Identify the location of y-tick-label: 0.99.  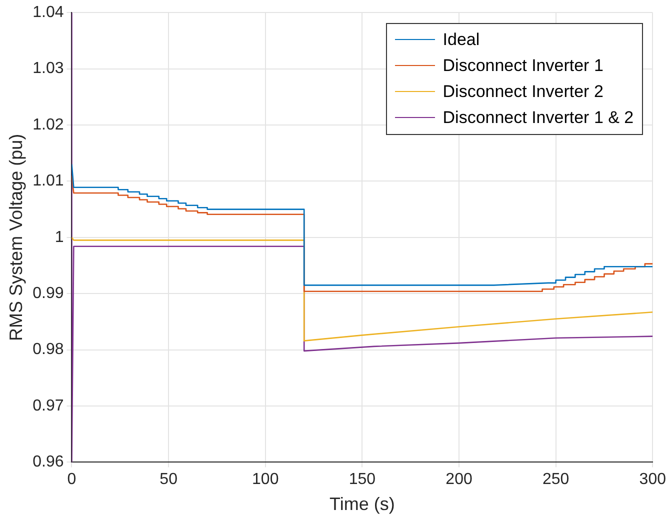
(48, 293).